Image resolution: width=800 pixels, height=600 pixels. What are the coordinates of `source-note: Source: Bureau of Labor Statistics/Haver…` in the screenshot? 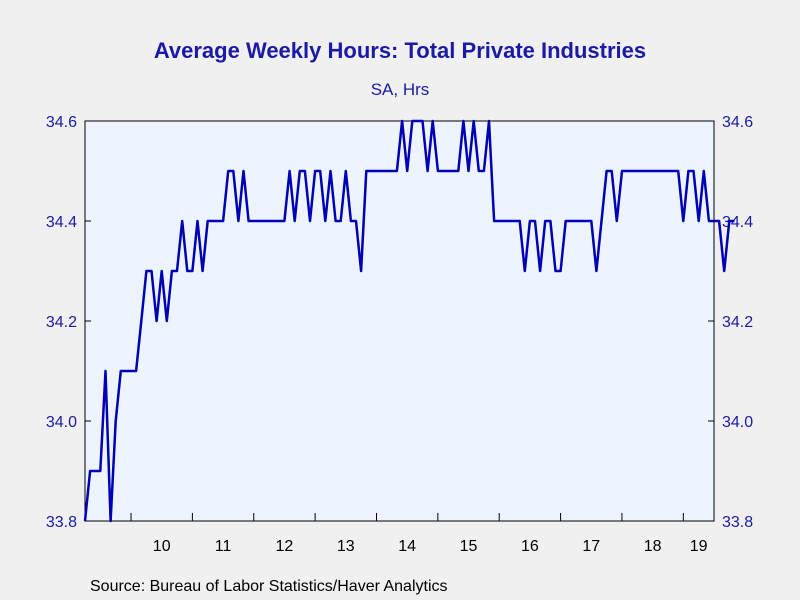 It's located at (269, 586).